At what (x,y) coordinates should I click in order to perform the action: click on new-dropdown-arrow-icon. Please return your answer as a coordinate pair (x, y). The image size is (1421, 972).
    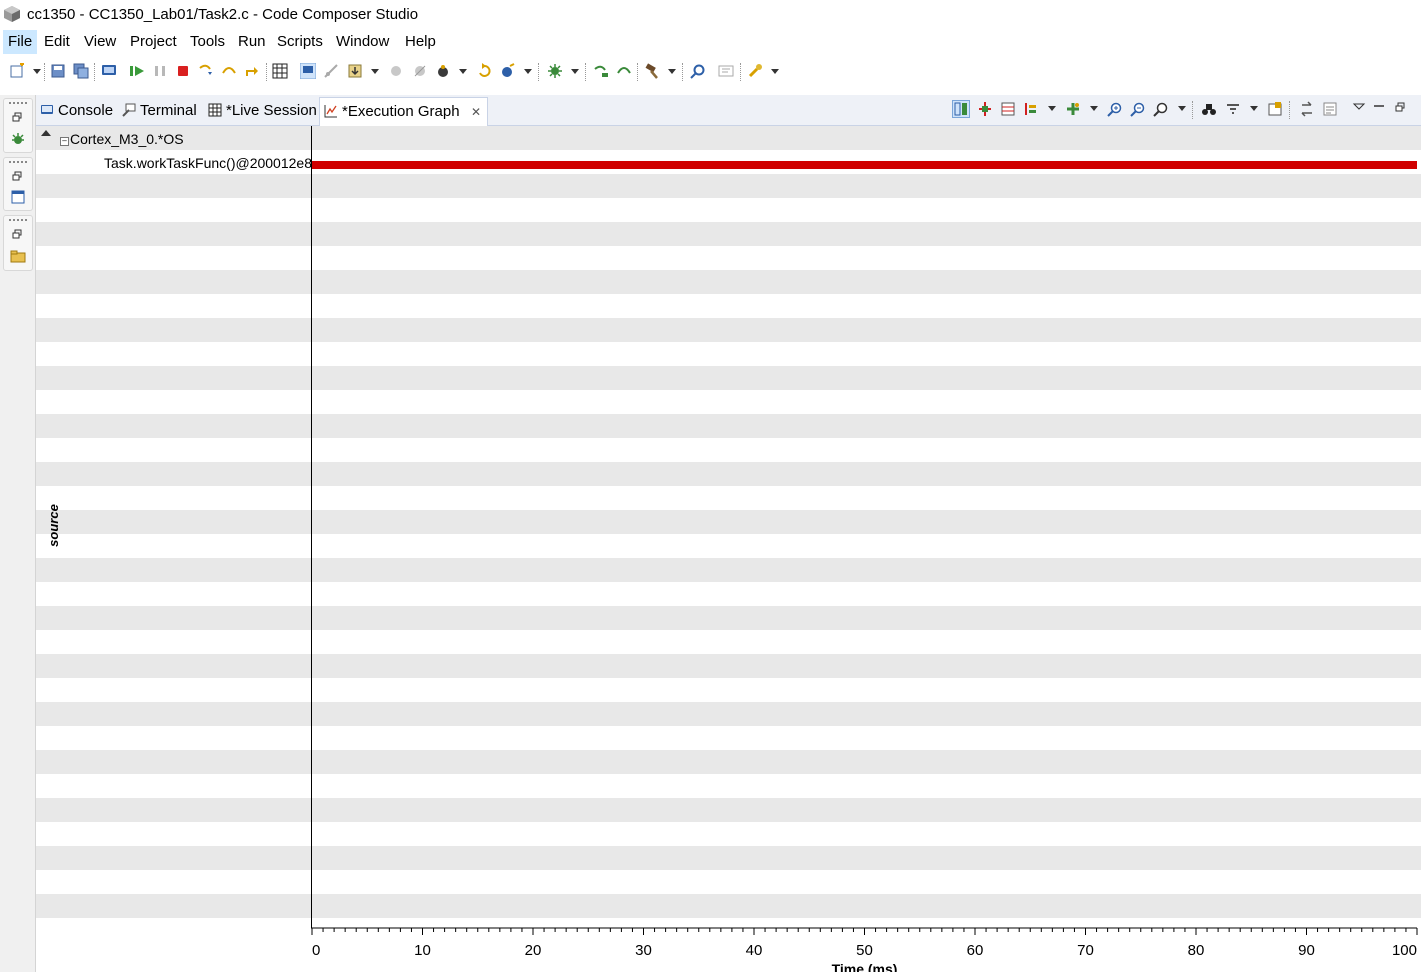
    Looking at the image, I should click on (37, 71).